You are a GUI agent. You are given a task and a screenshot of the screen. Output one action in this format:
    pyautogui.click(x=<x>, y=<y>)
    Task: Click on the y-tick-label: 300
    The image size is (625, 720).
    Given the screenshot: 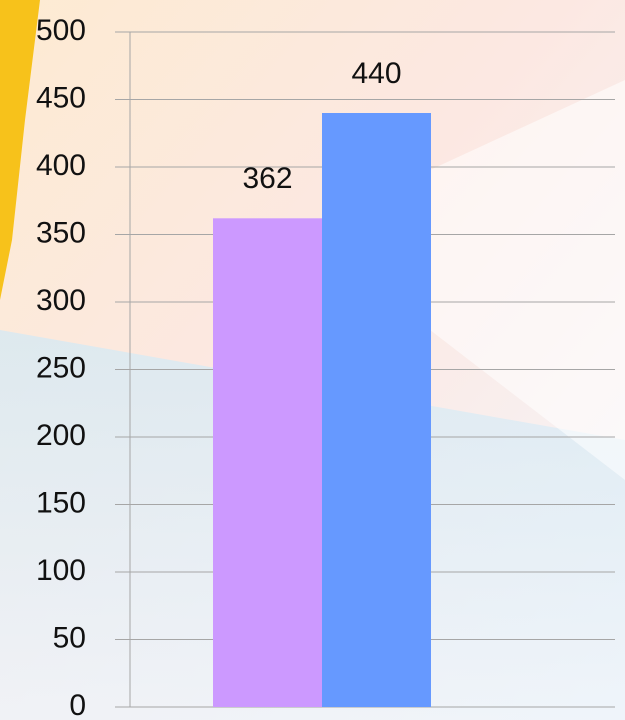 What is the action you would take?
    pyautogui.click(x=61, y=300)
    